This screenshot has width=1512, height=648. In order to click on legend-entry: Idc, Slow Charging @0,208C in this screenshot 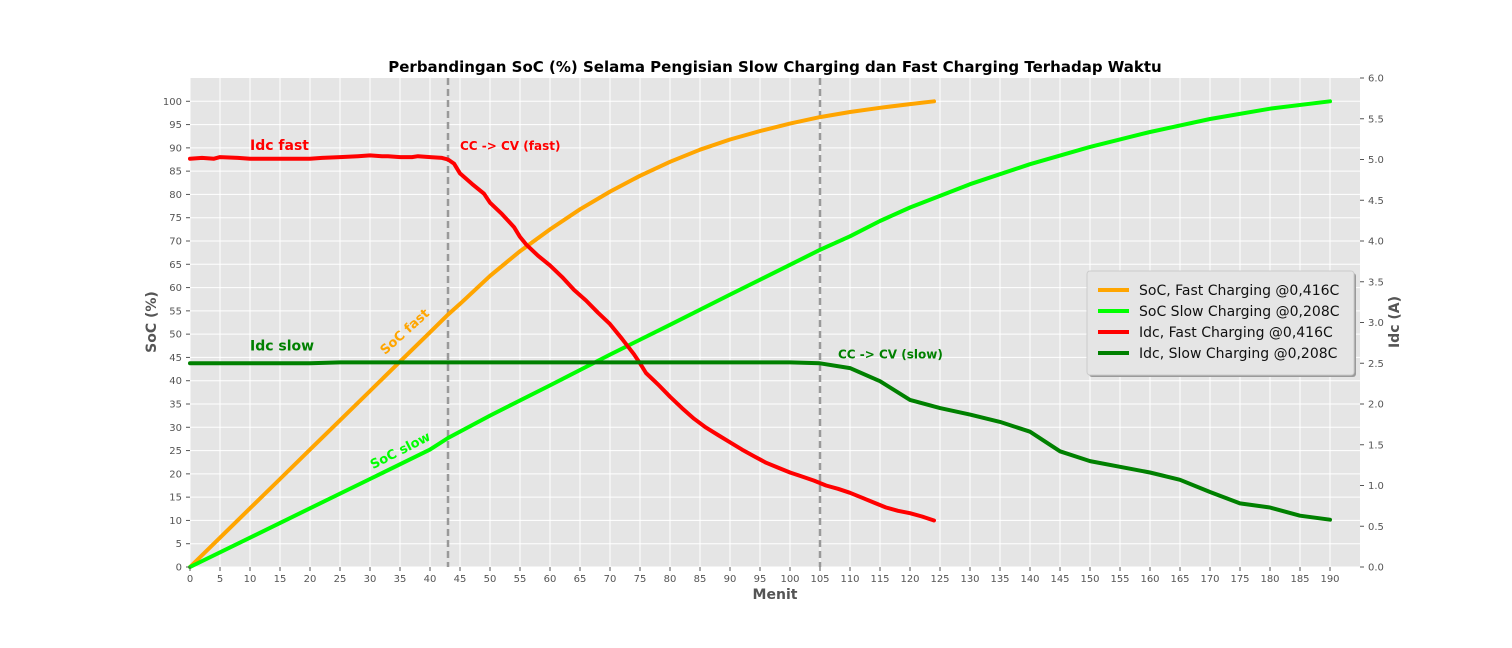, I will do `click(1238, 354)`.